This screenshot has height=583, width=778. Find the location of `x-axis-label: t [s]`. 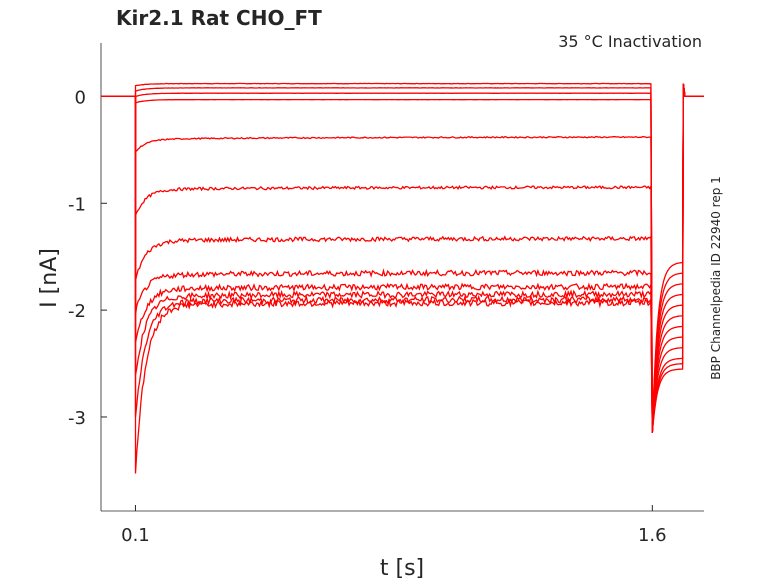

x-axis-label: t [s] is located at coordinates (402, 568).